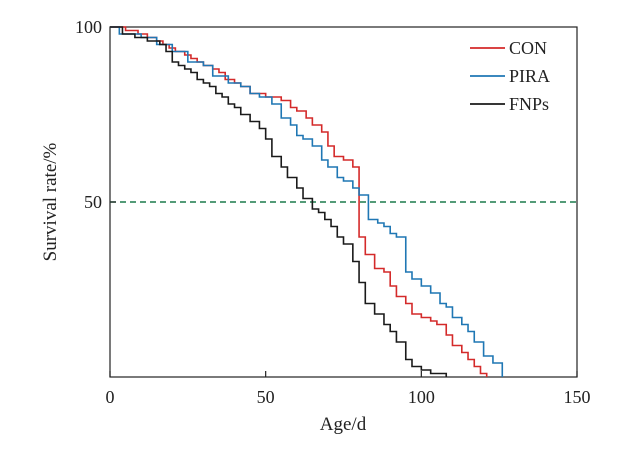 Image resolution: width=634 pixels, height=450 pixels. What do you see at coordinates (577, 397) in the screenshot?
I see `x-tick-label: 150` at bounding box center [577, 397].